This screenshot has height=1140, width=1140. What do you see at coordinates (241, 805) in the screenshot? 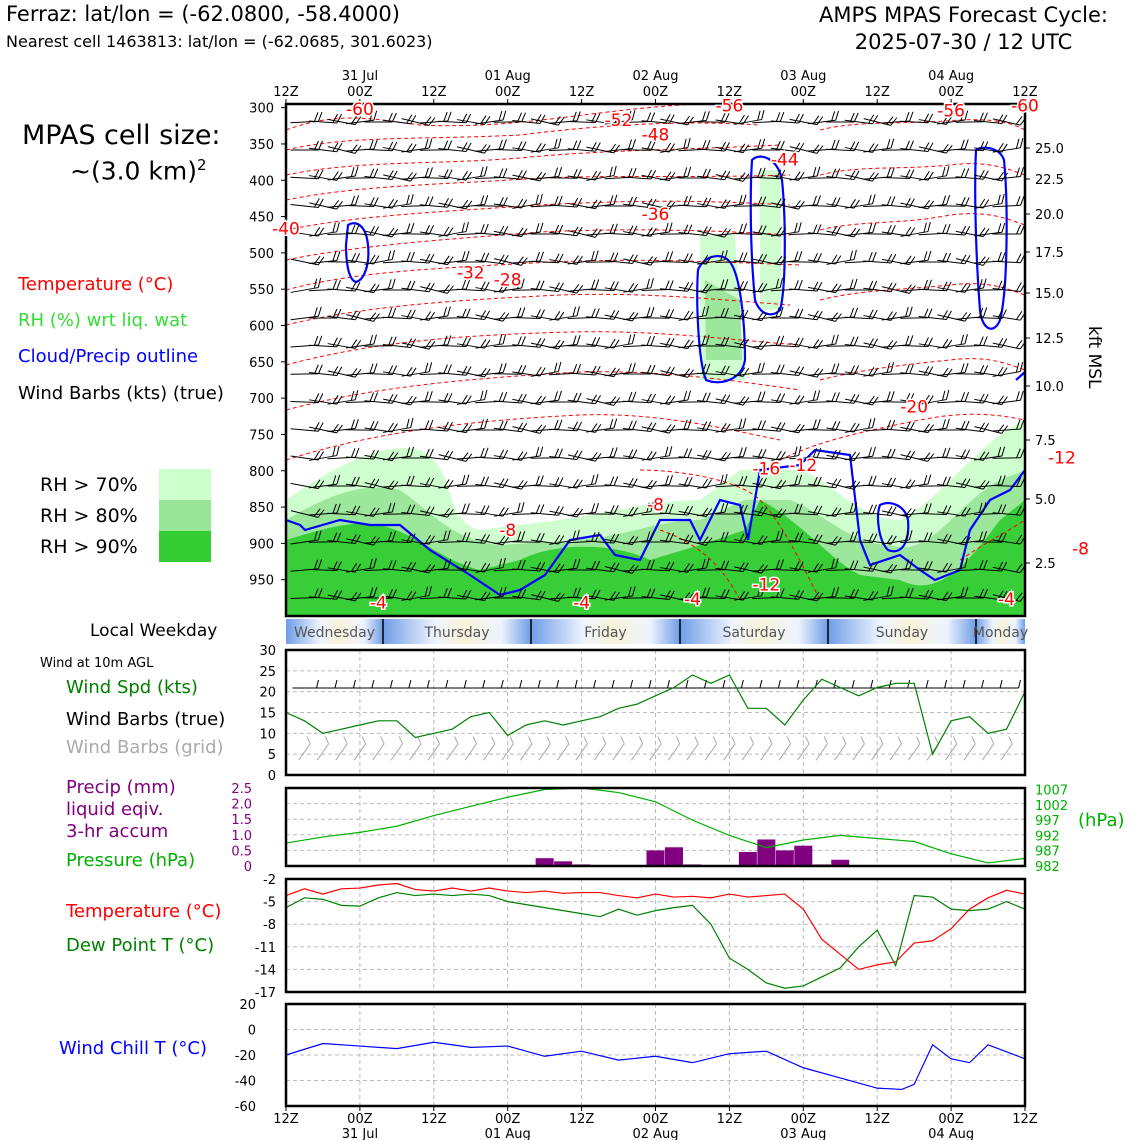
I see `precip-tick-label: 2.0` at bounding box center [241, 805].